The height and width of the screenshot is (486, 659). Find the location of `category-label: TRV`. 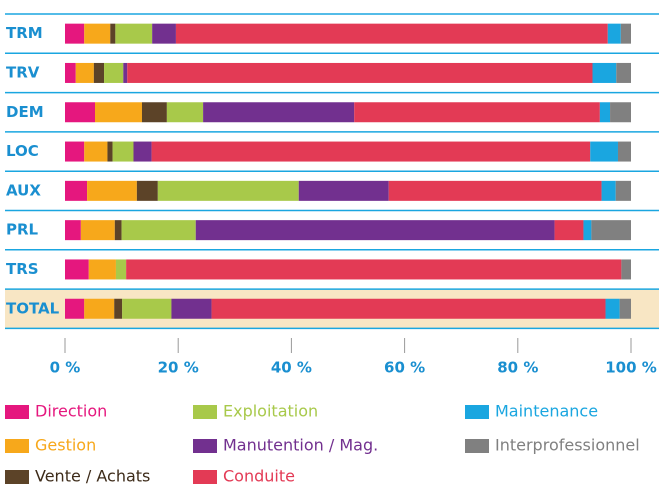

category-label: TRV is located at coordinates (23, 72).